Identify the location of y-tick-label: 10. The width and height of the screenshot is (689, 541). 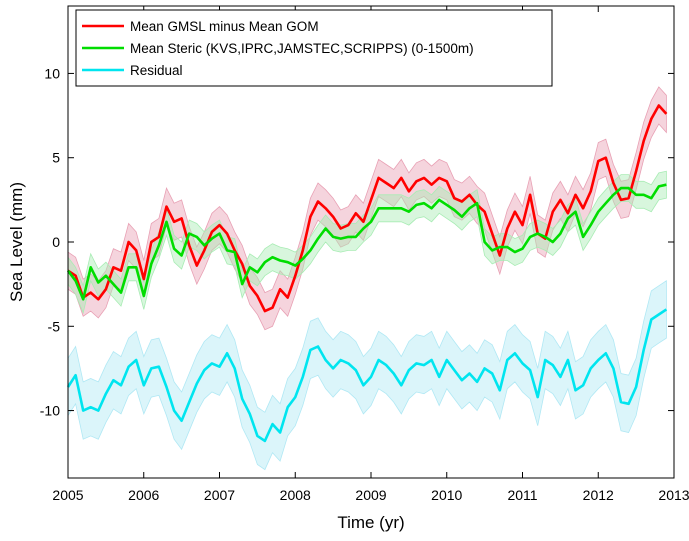
(52, 73).